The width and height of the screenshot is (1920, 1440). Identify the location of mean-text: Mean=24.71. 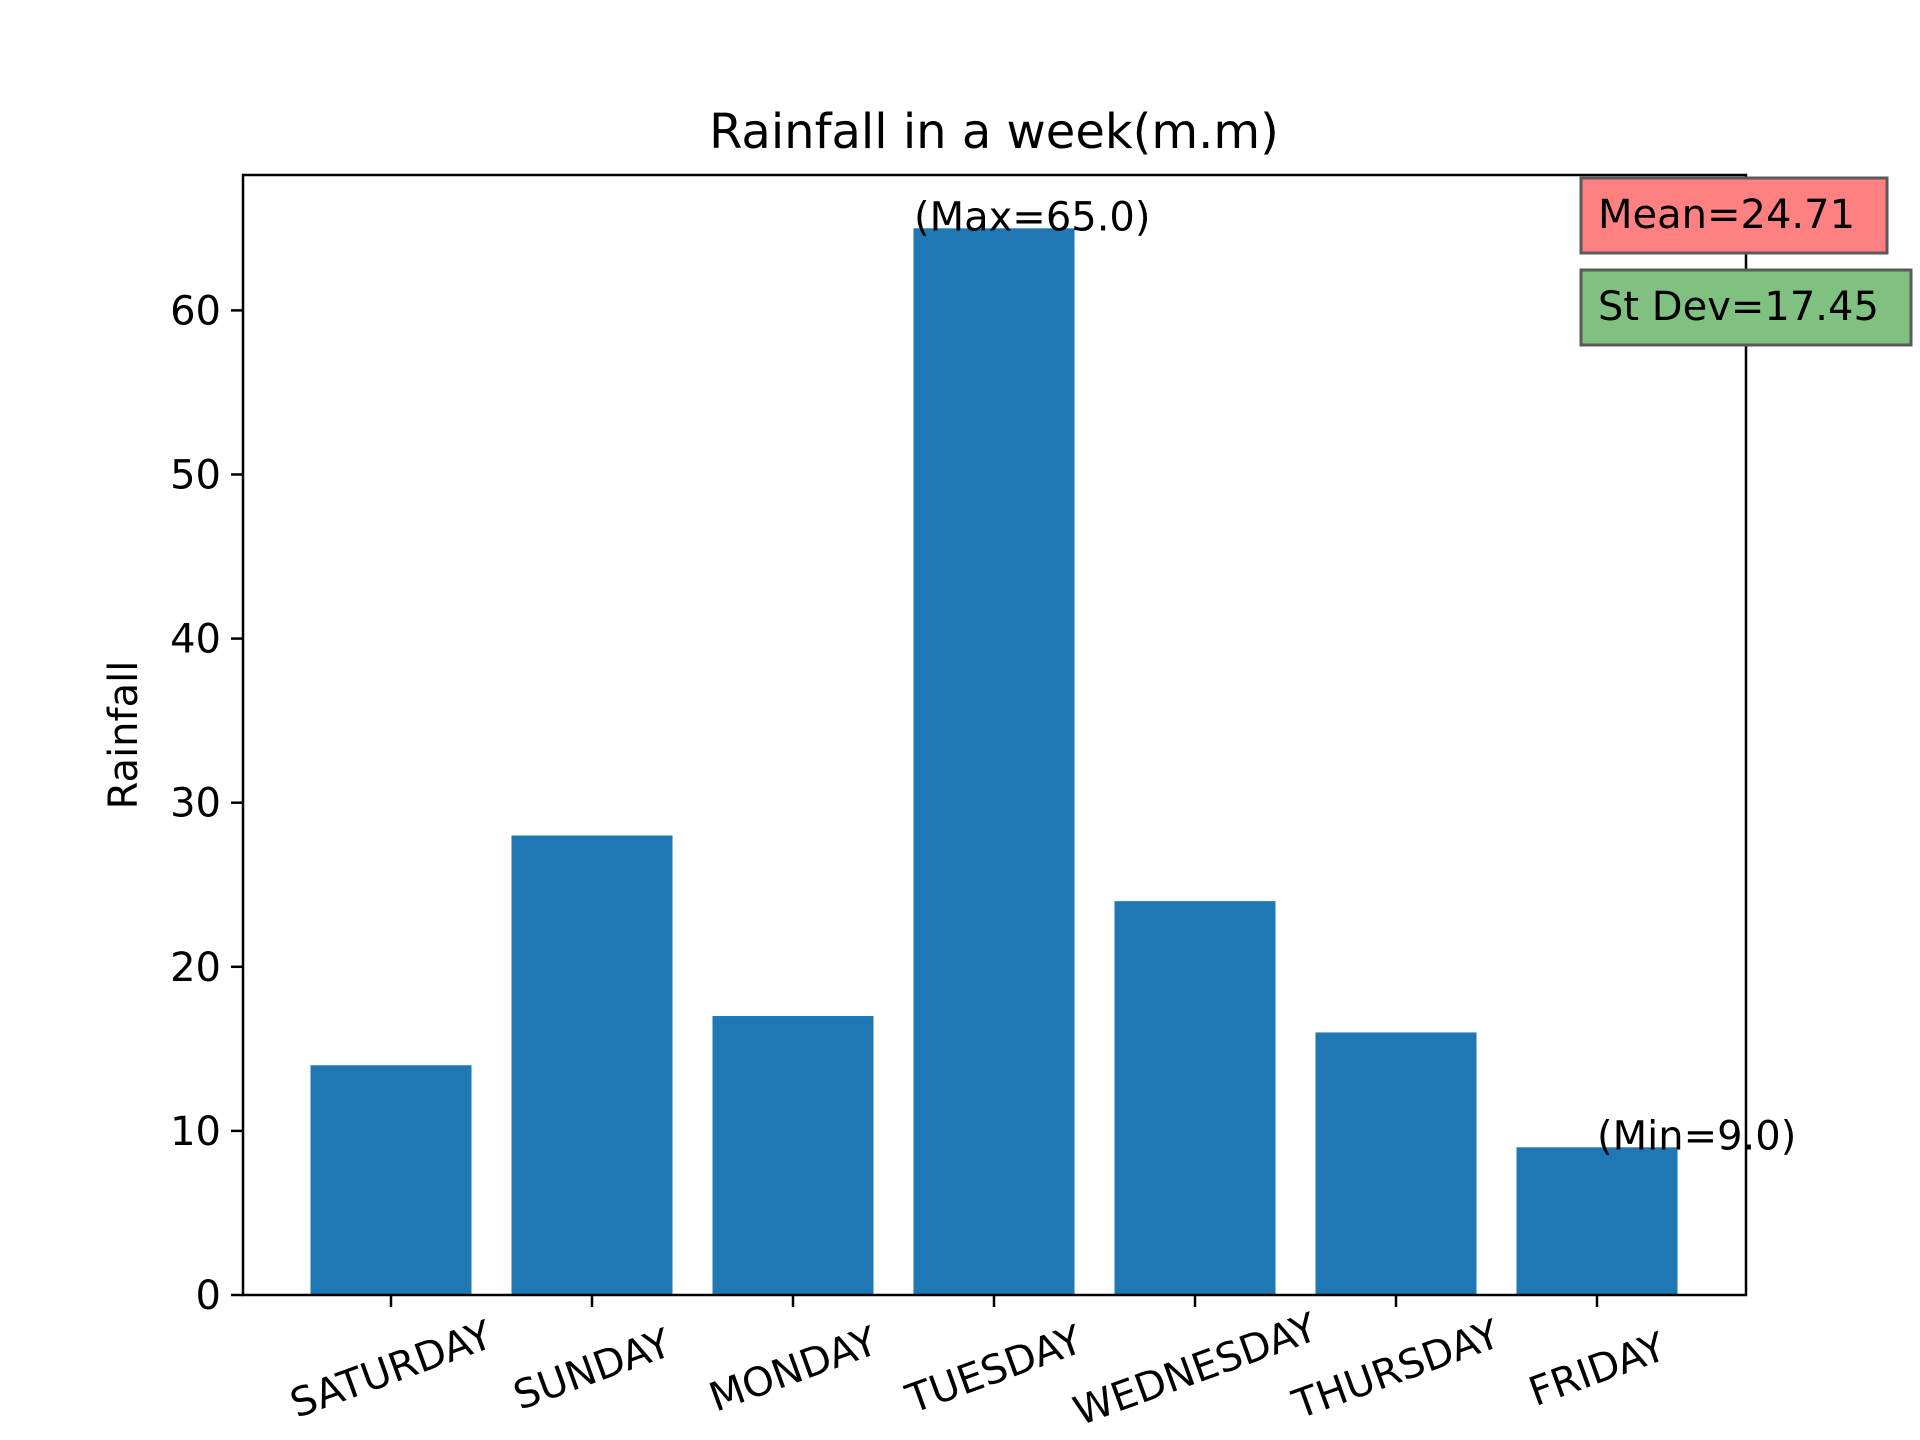
(1726, 215).